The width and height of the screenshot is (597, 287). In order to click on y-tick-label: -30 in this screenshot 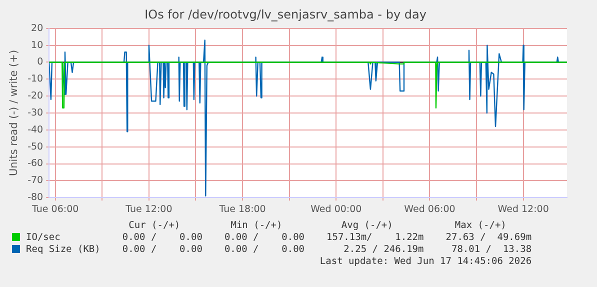, I will do `click(36, 112)`.